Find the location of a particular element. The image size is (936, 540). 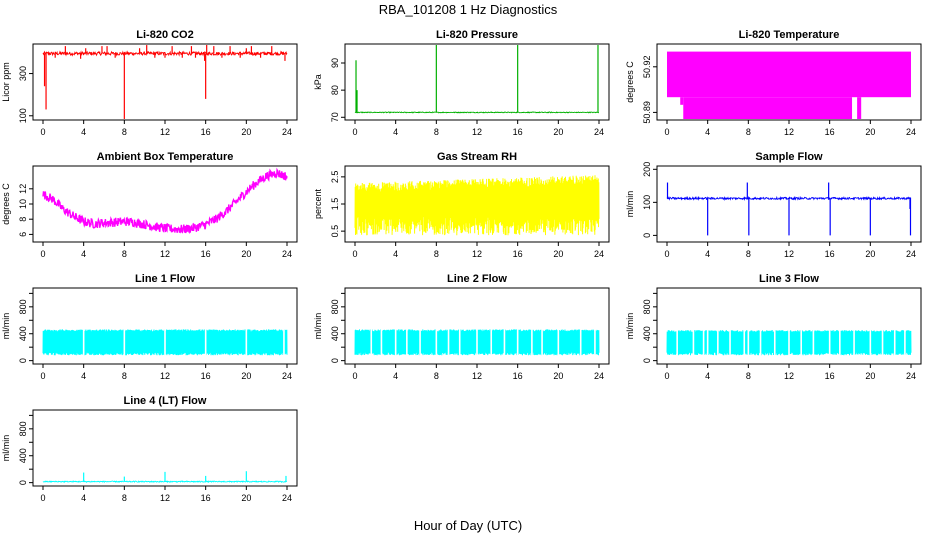

y-tick-label: 10 is located at coordinates (23, 204).